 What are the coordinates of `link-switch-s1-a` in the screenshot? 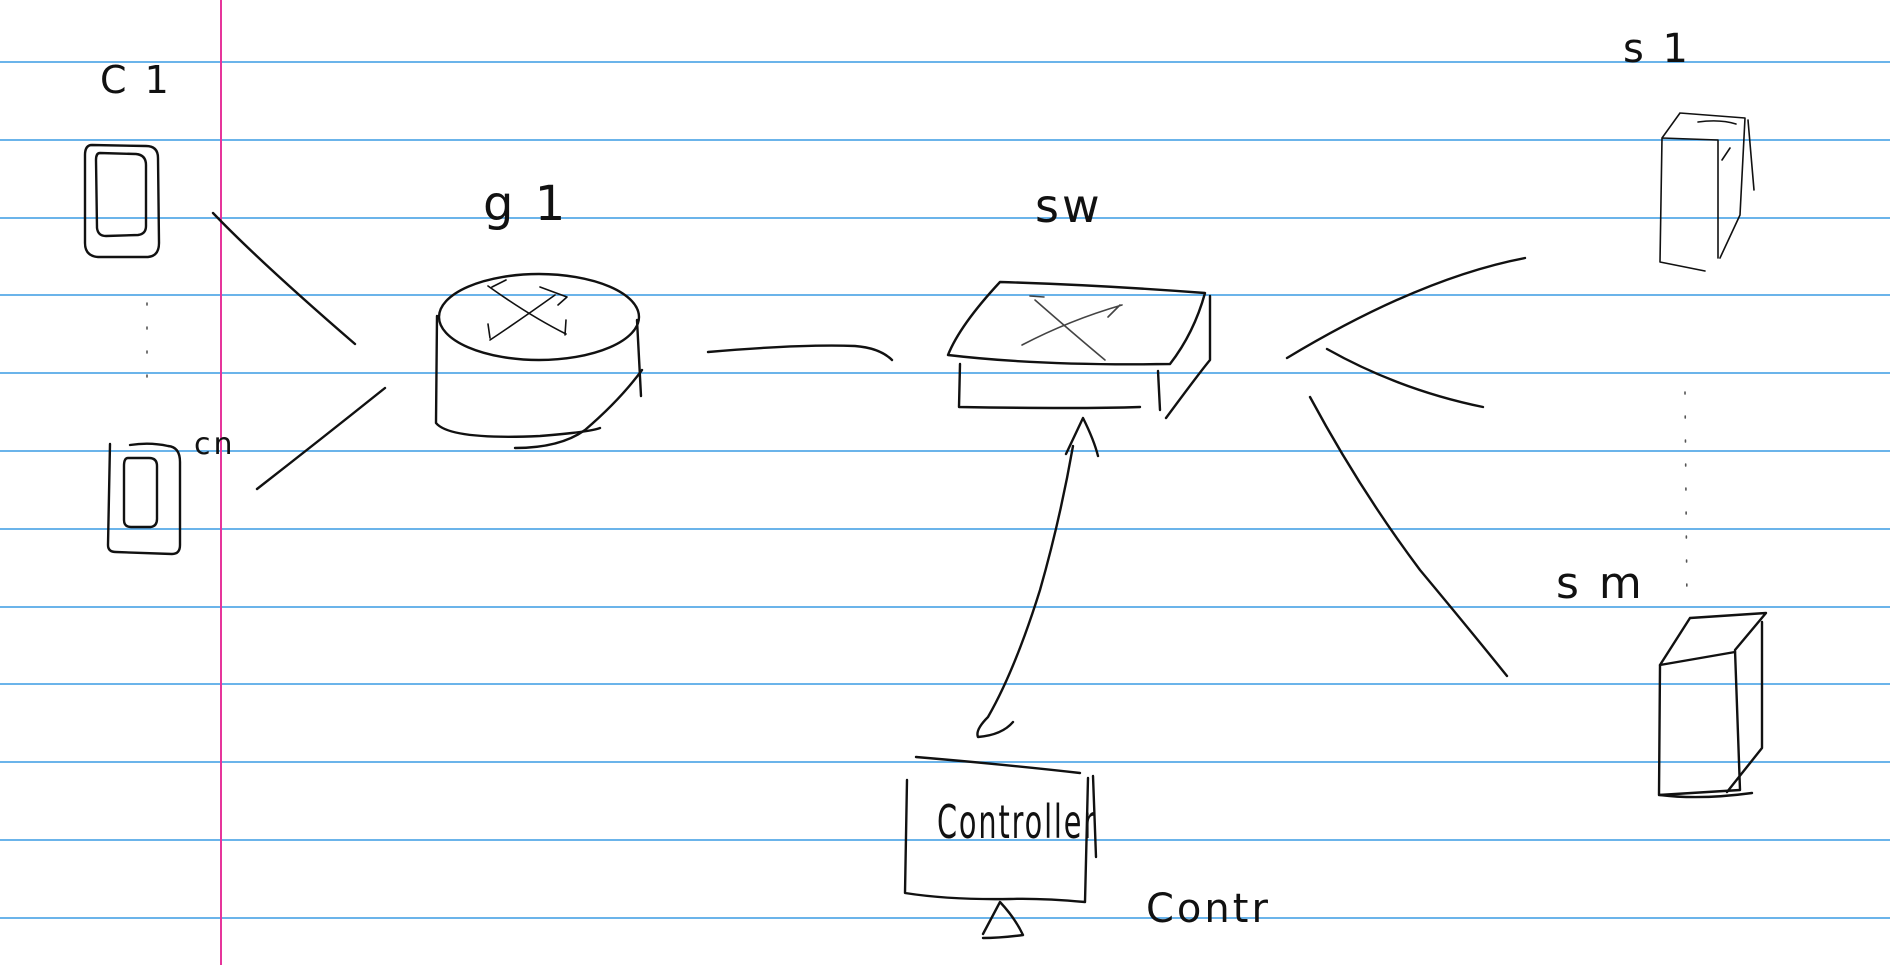 It's located at (1406, 308).